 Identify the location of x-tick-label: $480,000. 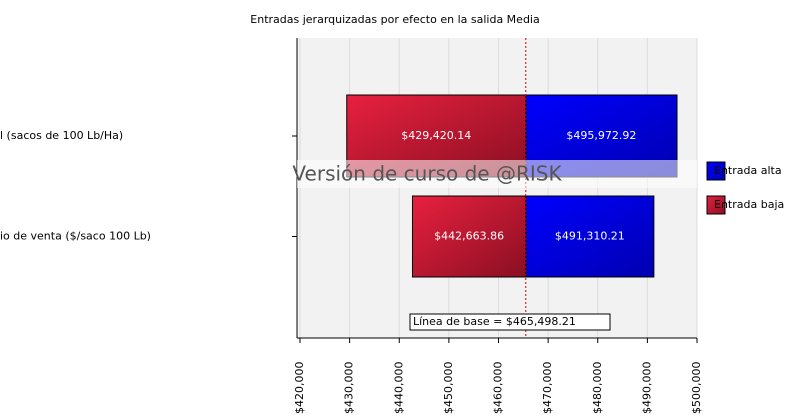
(597, 388).